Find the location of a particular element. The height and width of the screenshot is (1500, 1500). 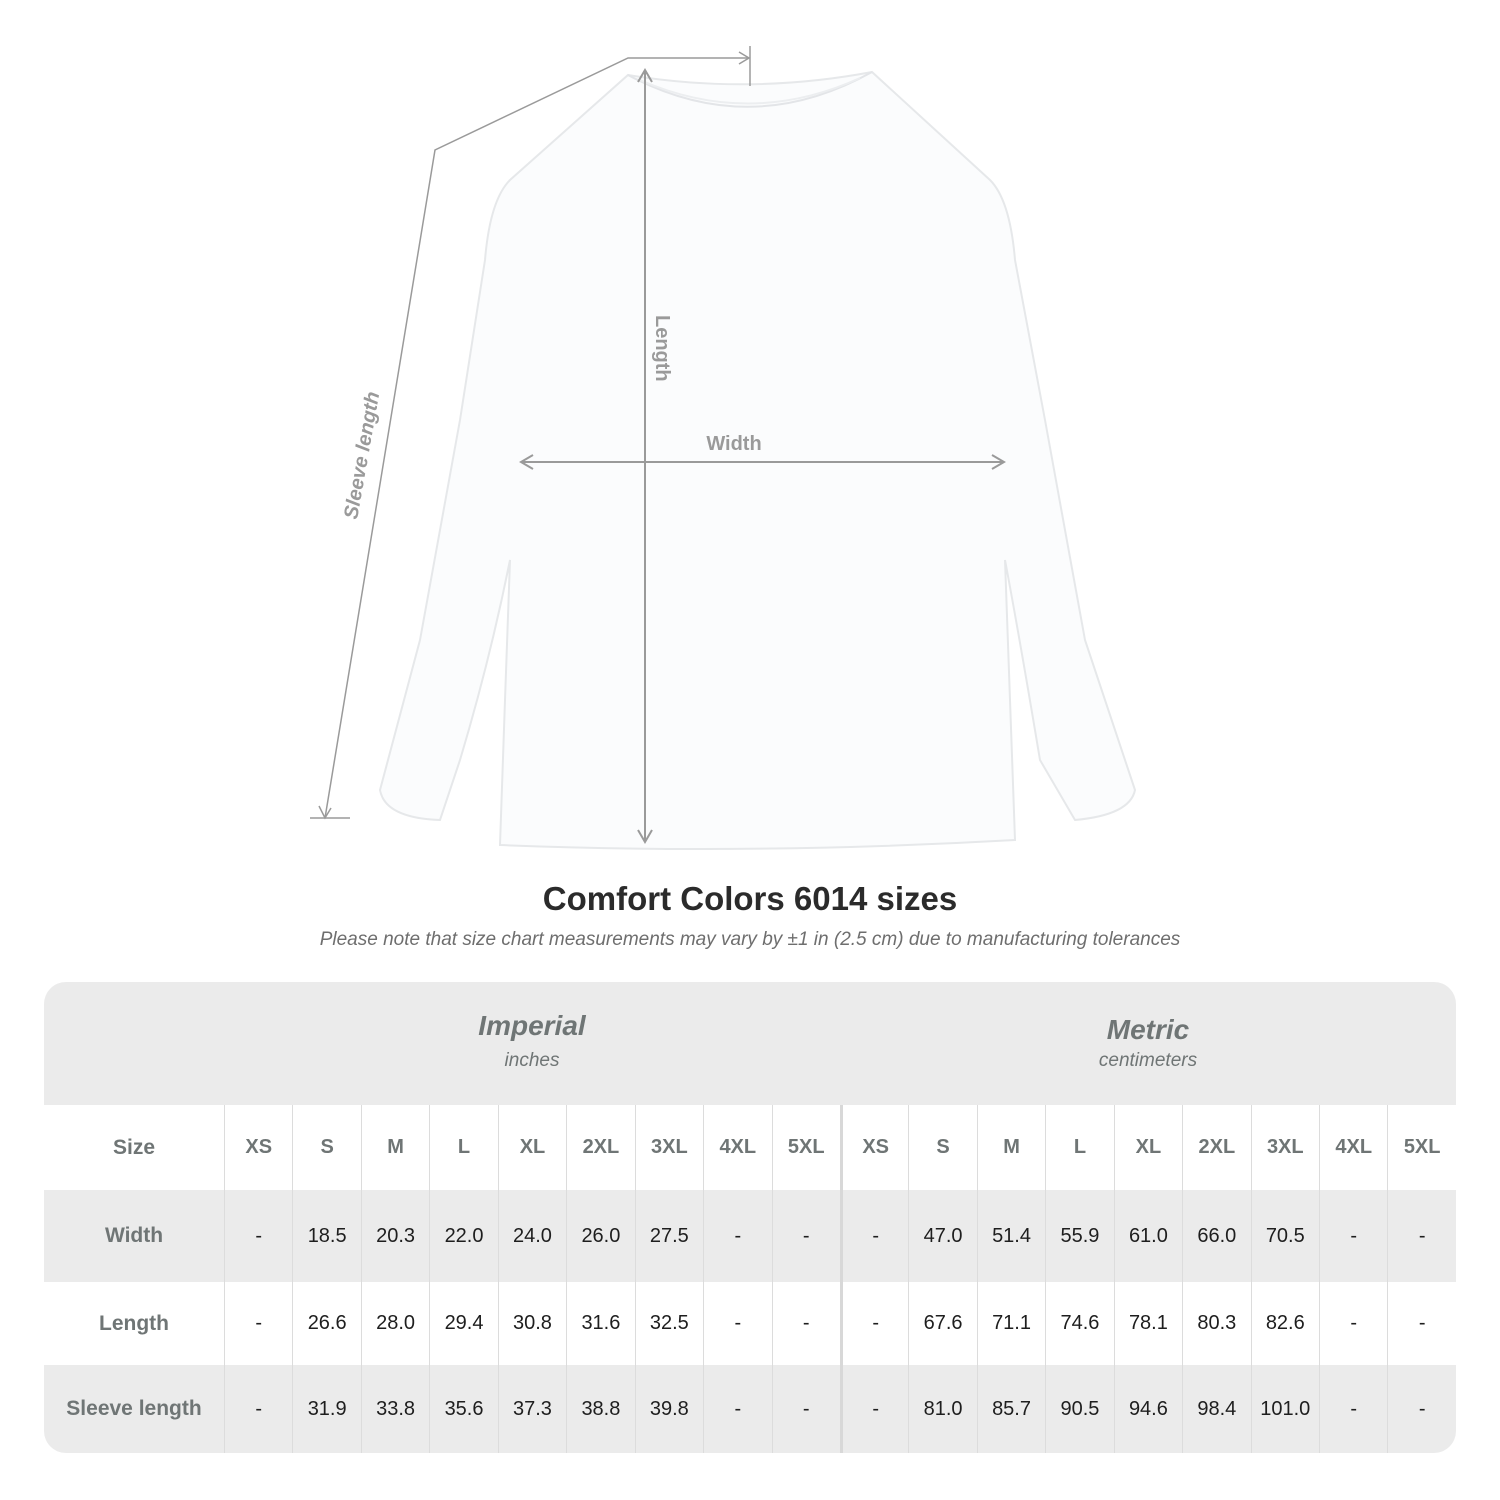

imperial-label: Imperial is located at coordinates (532, 1025).